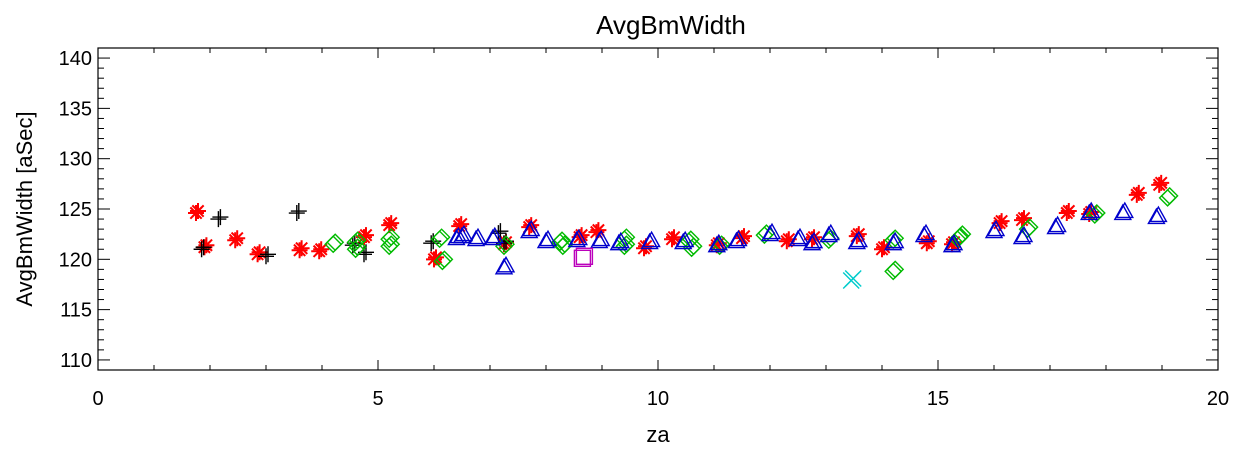  I want to click on y-tick-label: 110, so click(76, 361).